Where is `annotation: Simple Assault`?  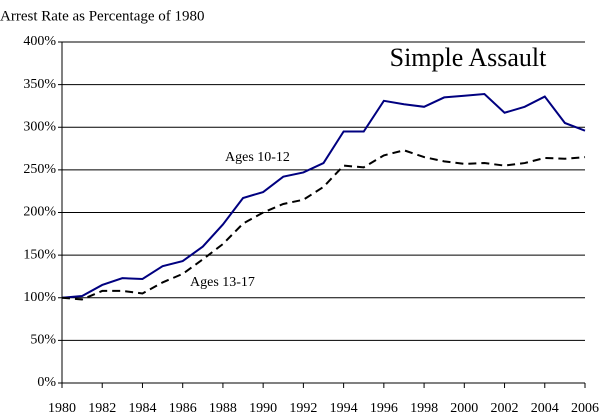
annotation: Simple Assault is located at coordinates (469, 57).